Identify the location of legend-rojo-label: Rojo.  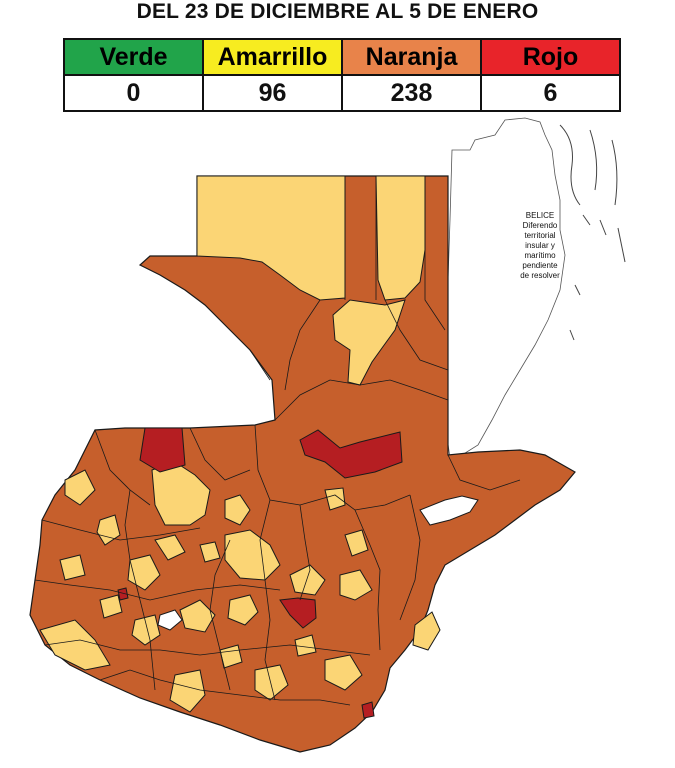
(550, 57).